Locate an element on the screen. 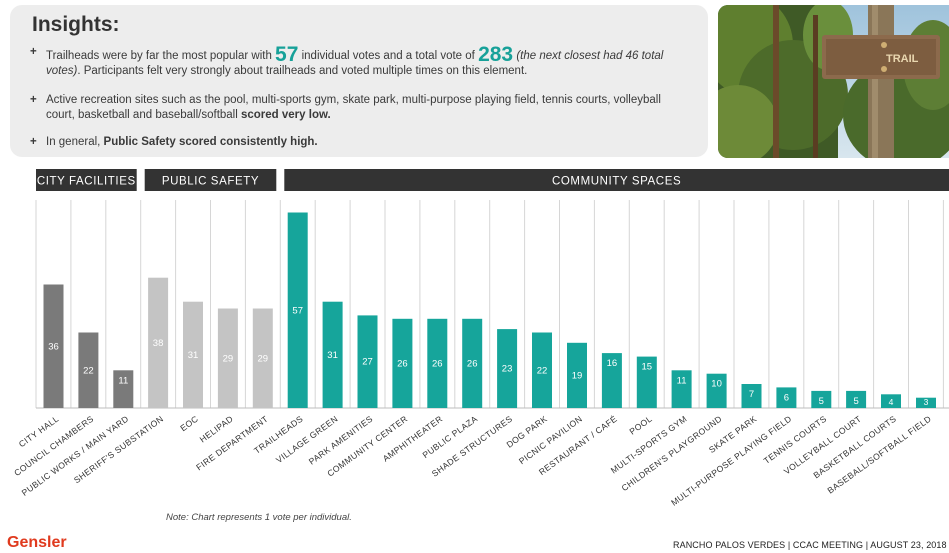 The width and height of the screenshot is (949, 553). bar-baseball-softball-field is located at coordinates (926, 402).